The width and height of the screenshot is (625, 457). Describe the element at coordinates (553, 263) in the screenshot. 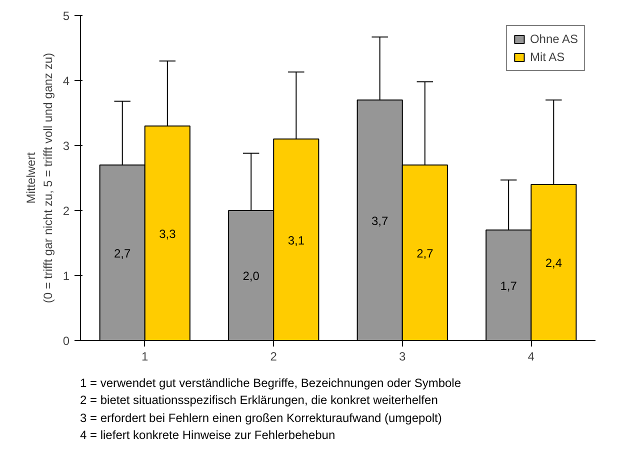

I see `data-label: 2,4` at that location.